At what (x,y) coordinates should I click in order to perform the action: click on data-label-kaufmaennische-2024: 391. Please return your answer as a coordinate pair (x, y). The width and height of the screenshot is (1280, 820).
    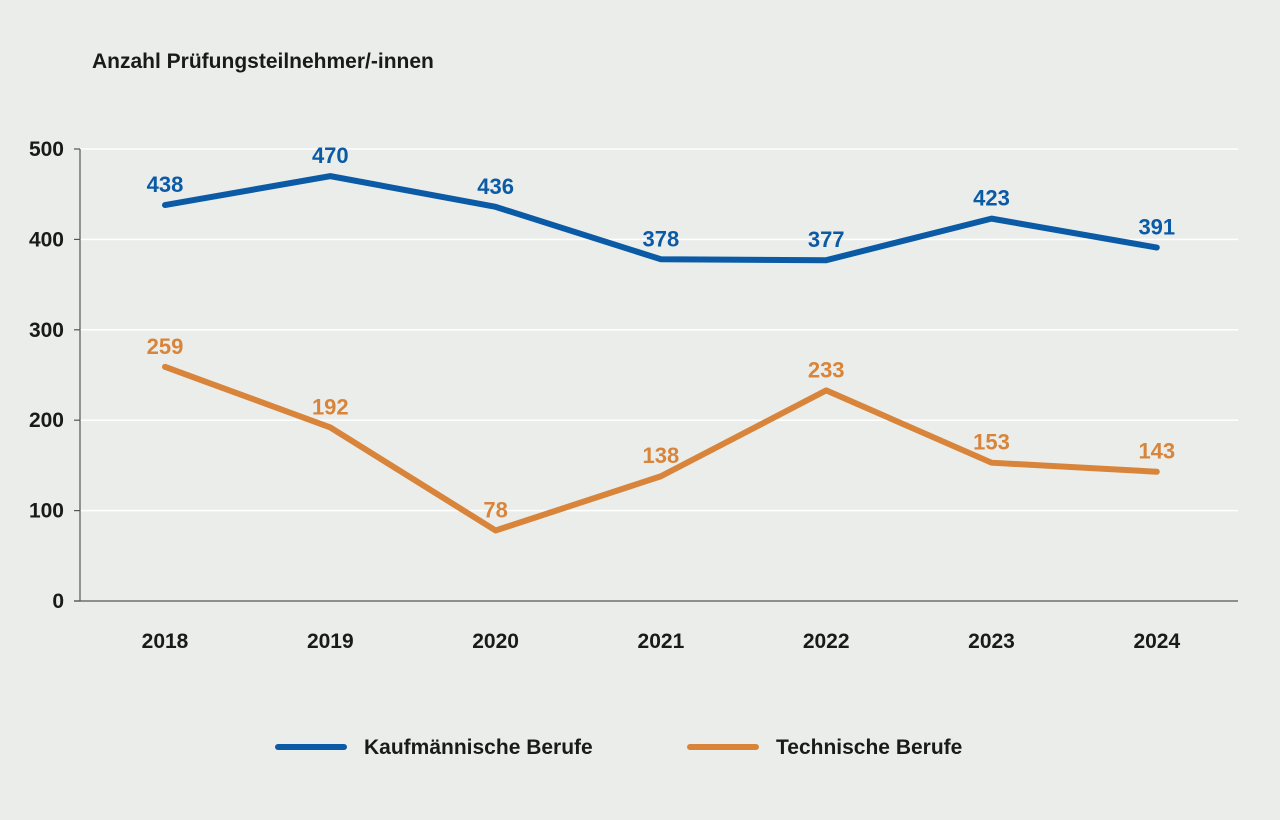
    Looking at the image, I should click on (1156, 227).